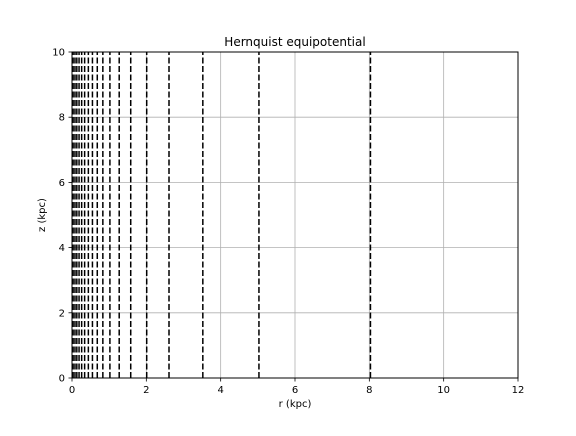  I want to click on x-tick-label: 0, so click(72, 390).